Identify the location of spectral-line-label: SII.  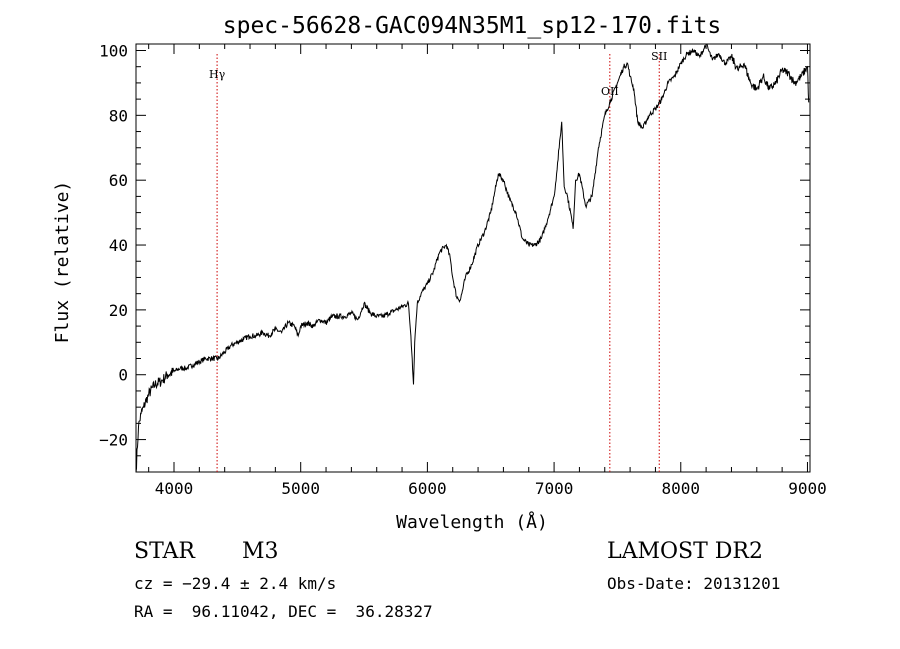
(659, 56).